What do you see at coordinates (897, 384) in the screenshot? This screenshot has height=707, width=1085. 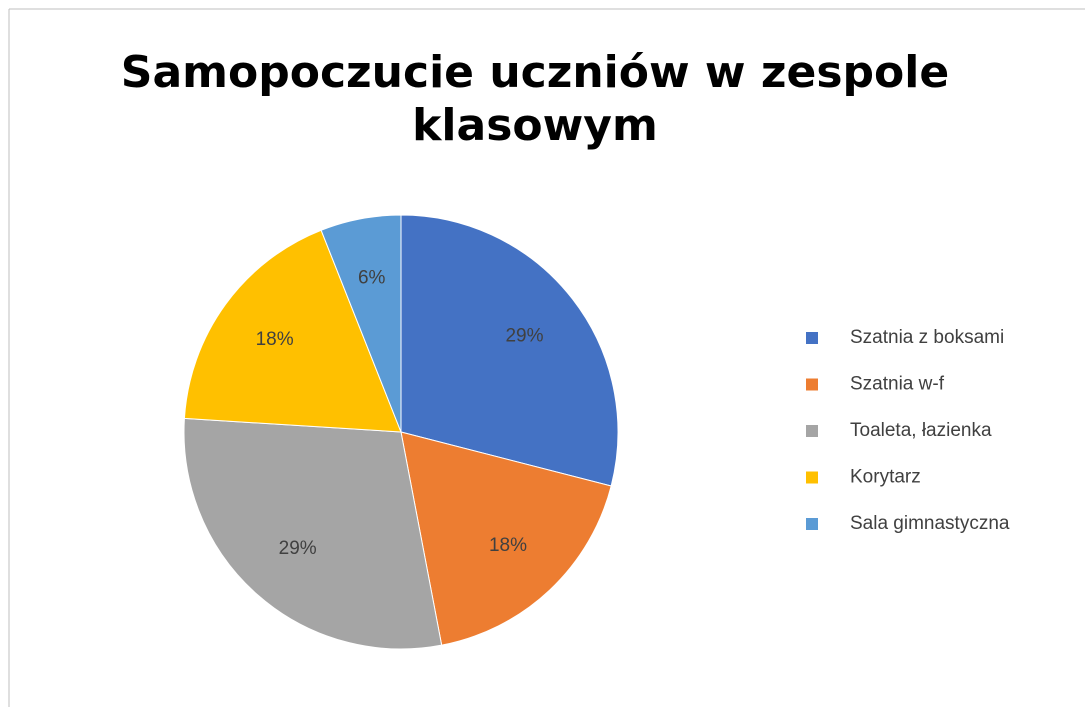 I see `legend-label: Szatnia w-f` at bounding box center [897, 384].